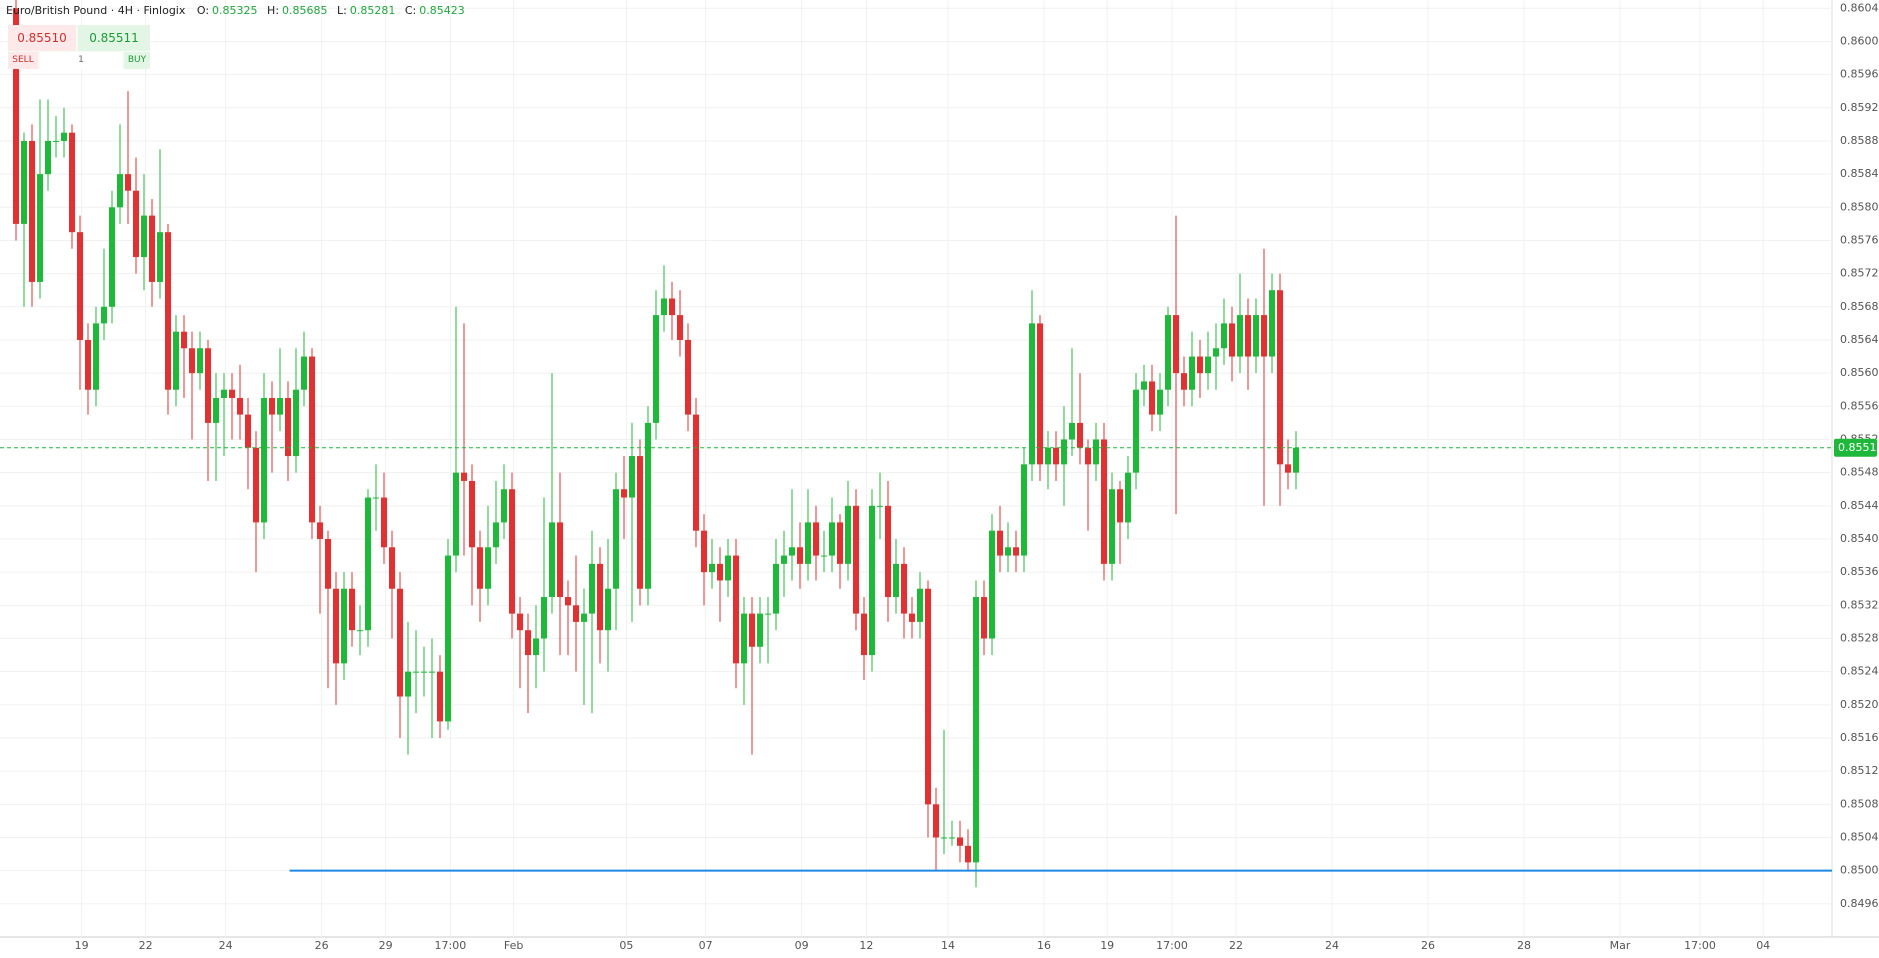 This screenshot has height=958, width=1879. I want to click on x-tick-label: 07, so click(706, 945).